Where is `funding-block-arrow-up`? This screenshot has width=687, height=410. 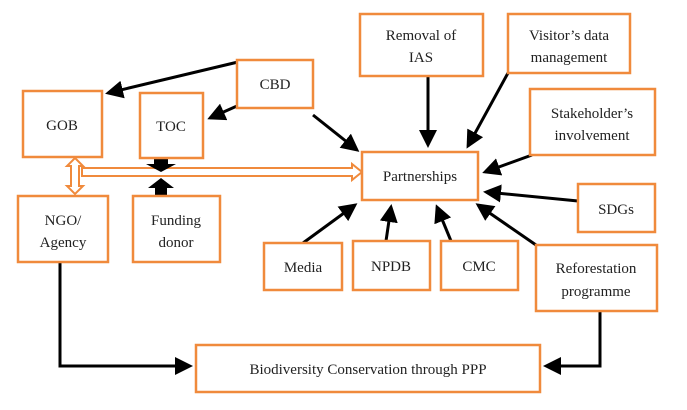 funding-block-arrow-up is located at coordinates (161, 187).